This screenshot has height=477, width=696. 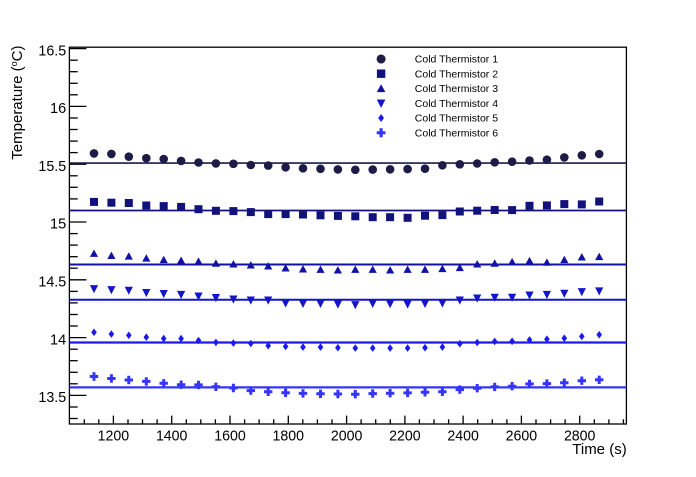 I want to click on svg-text: 16.5, so click(x=52, y=50).